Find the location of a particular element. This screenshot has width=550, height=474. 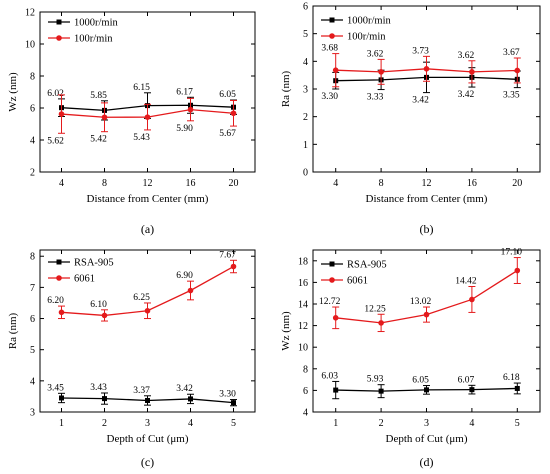

data-label: 5.93 is located at coordinates (375, 380).